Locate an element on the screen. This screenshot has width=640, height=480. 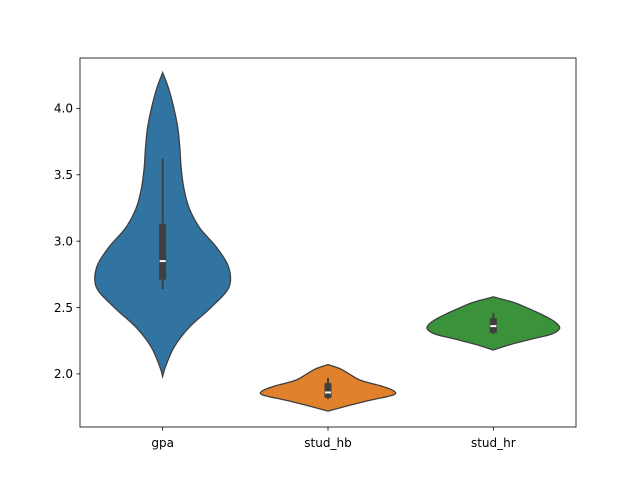
x-tick-label: stud_hr is located at coordinates (493, 443).